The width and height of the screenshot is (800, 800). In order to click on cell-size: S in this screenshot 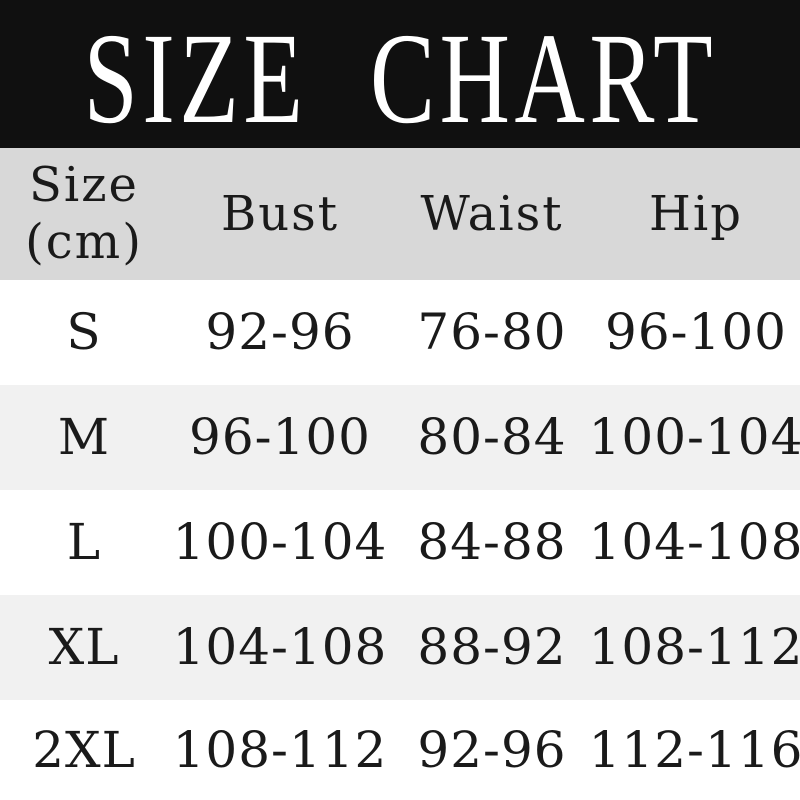, I will do `click(84, 332)`.